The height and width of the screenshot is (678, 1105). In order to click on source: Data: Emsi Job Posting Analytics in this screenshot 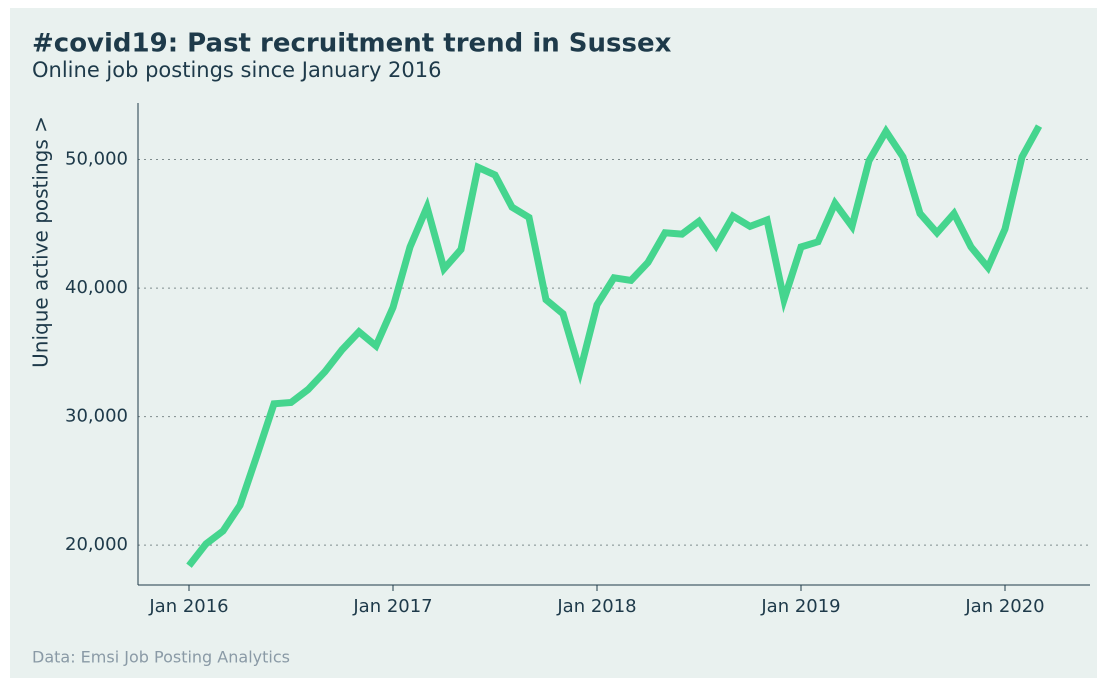, I will do `click(161, 657)`.